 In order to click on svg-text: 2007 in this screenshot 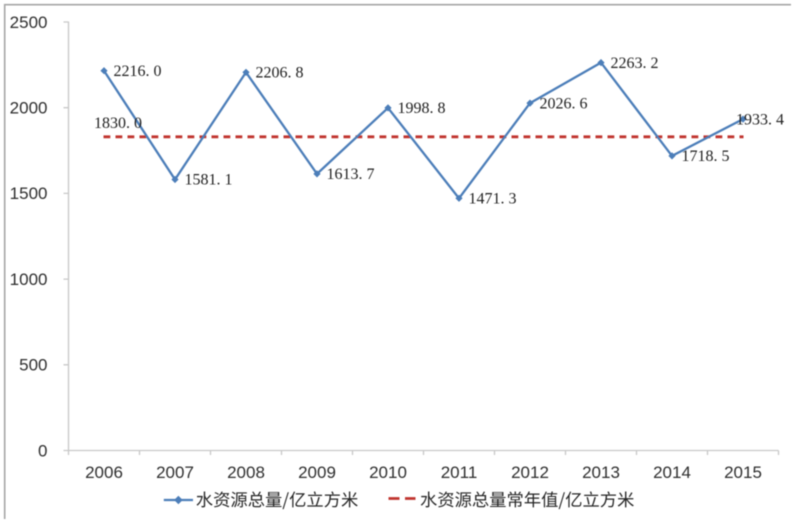, I will do `click(175, 472)`.